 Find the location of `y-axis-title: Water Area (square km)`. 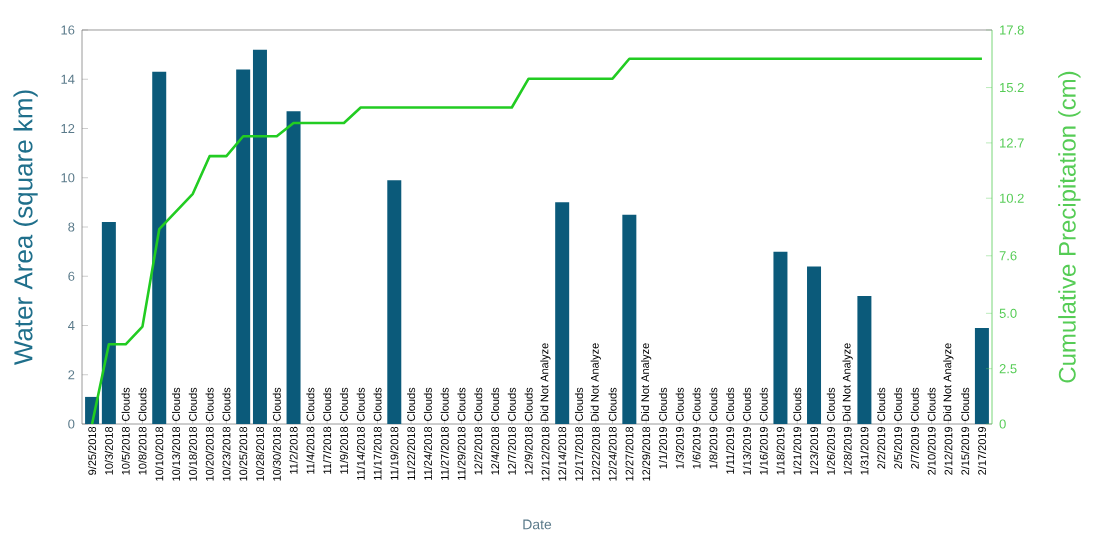

y-axis-title: Water Area (square km) is located at coordinates (25, 228).